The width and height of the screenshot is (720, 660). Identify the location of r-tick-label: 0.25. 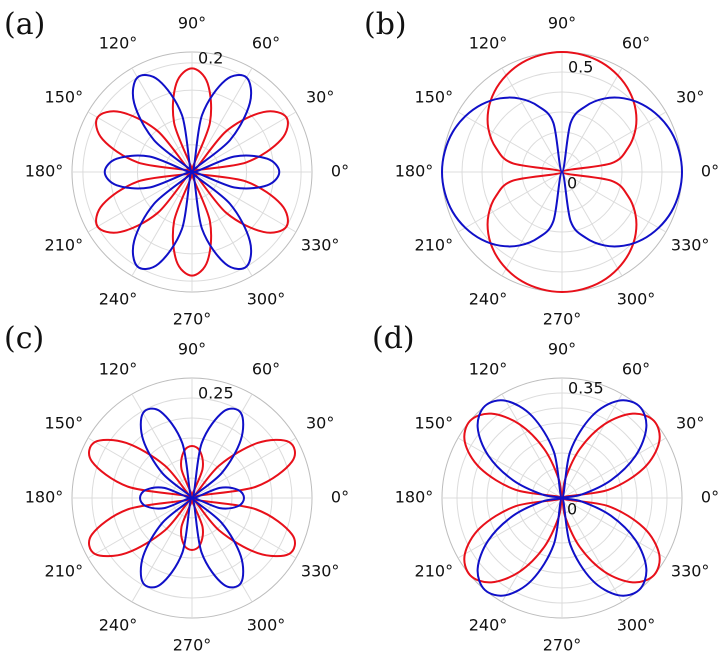
(216, 393).